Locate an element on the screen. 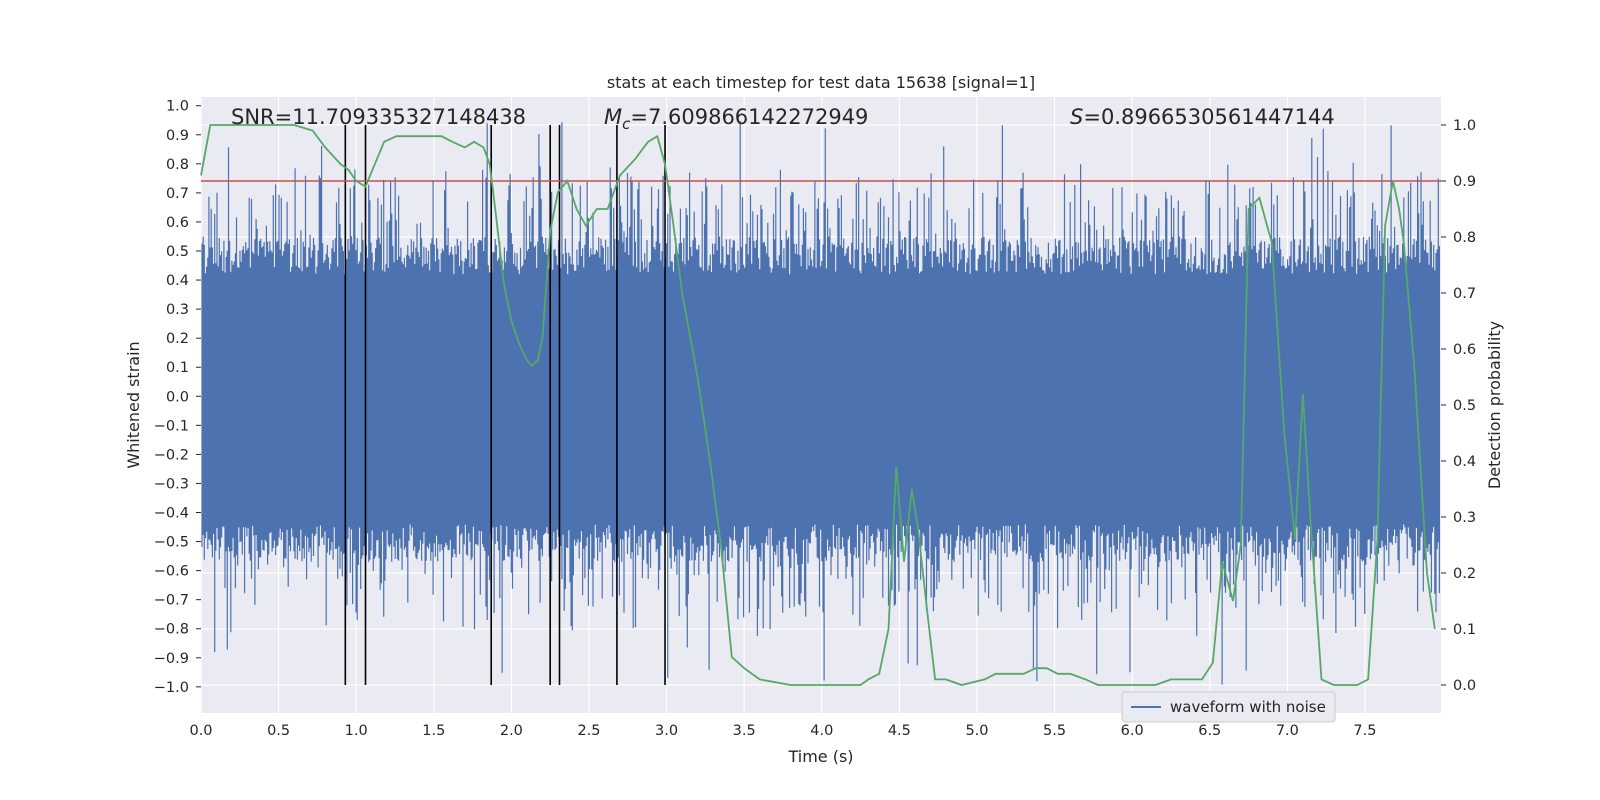  x-tick-label: 5.5 is located at coordinates (1054, 731).